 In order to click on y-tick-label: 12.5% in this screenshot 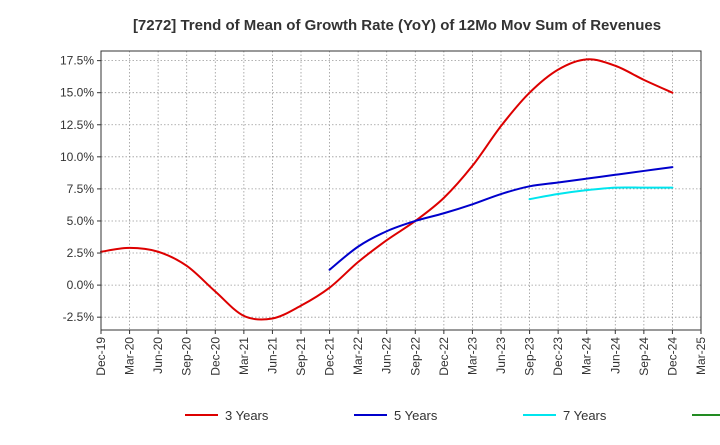, I will do `click(77, 125)`.